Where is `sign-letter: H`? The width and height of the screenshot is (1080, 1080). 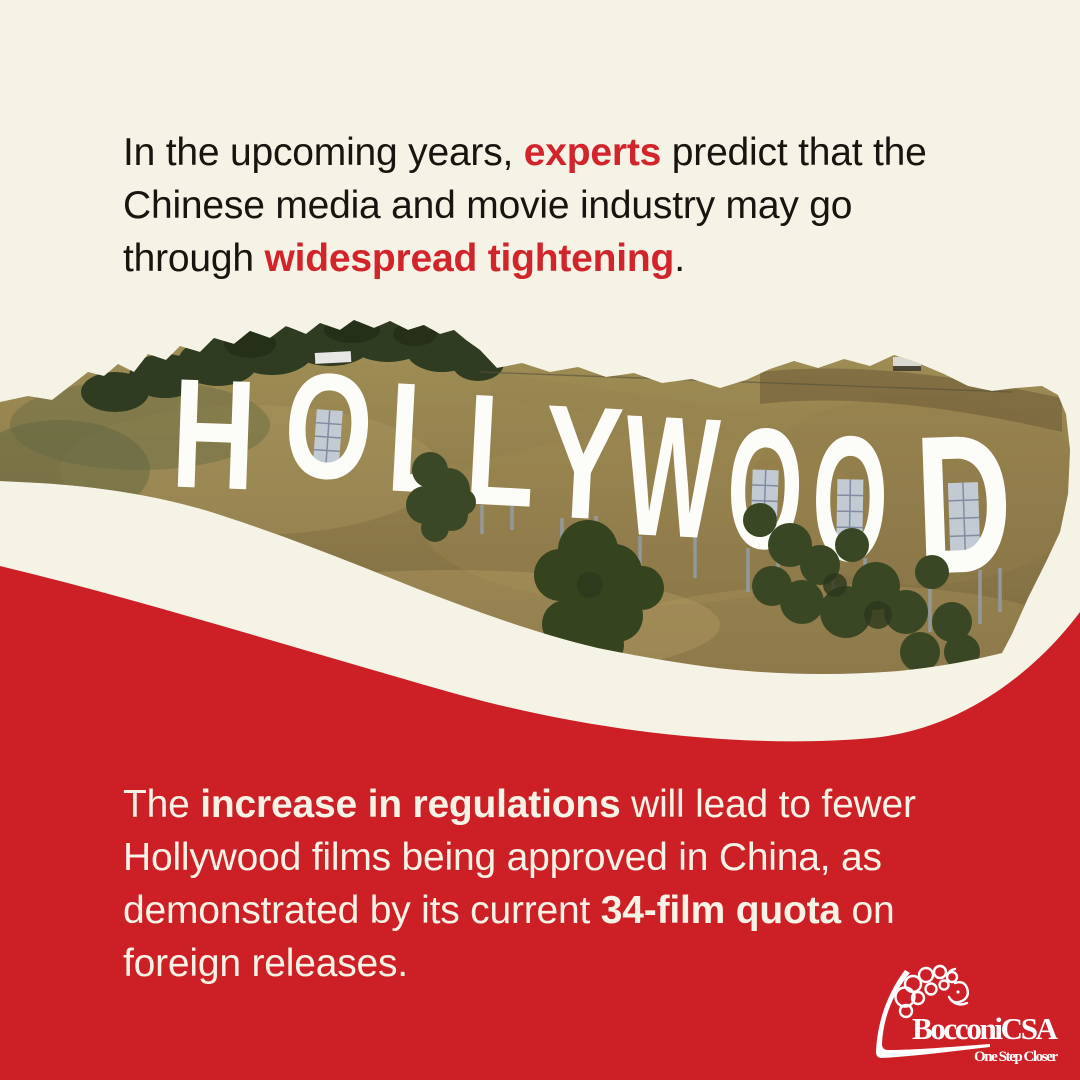 sign-letter: H is located at coordinates (214, 435).